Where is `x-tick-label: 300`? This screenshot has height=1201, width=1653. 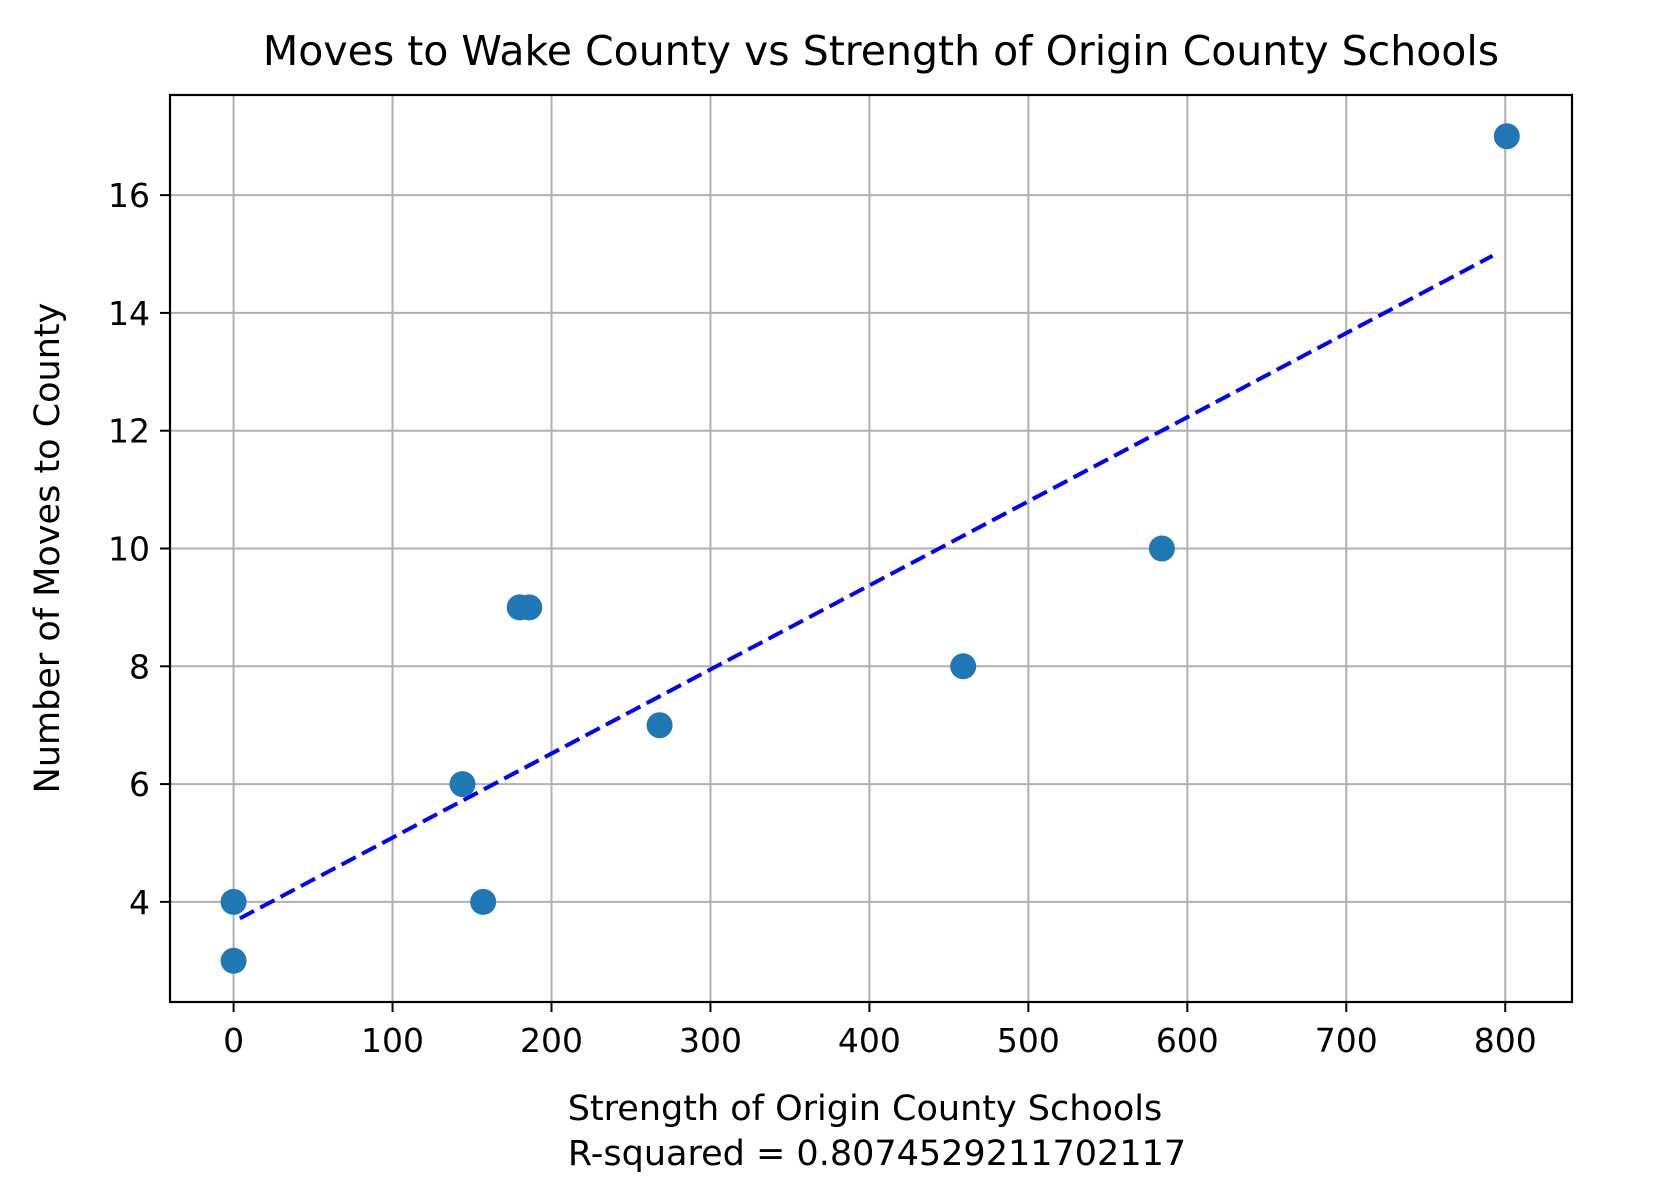 x-tick-label: 300 is located at coordinates (710, 1040).